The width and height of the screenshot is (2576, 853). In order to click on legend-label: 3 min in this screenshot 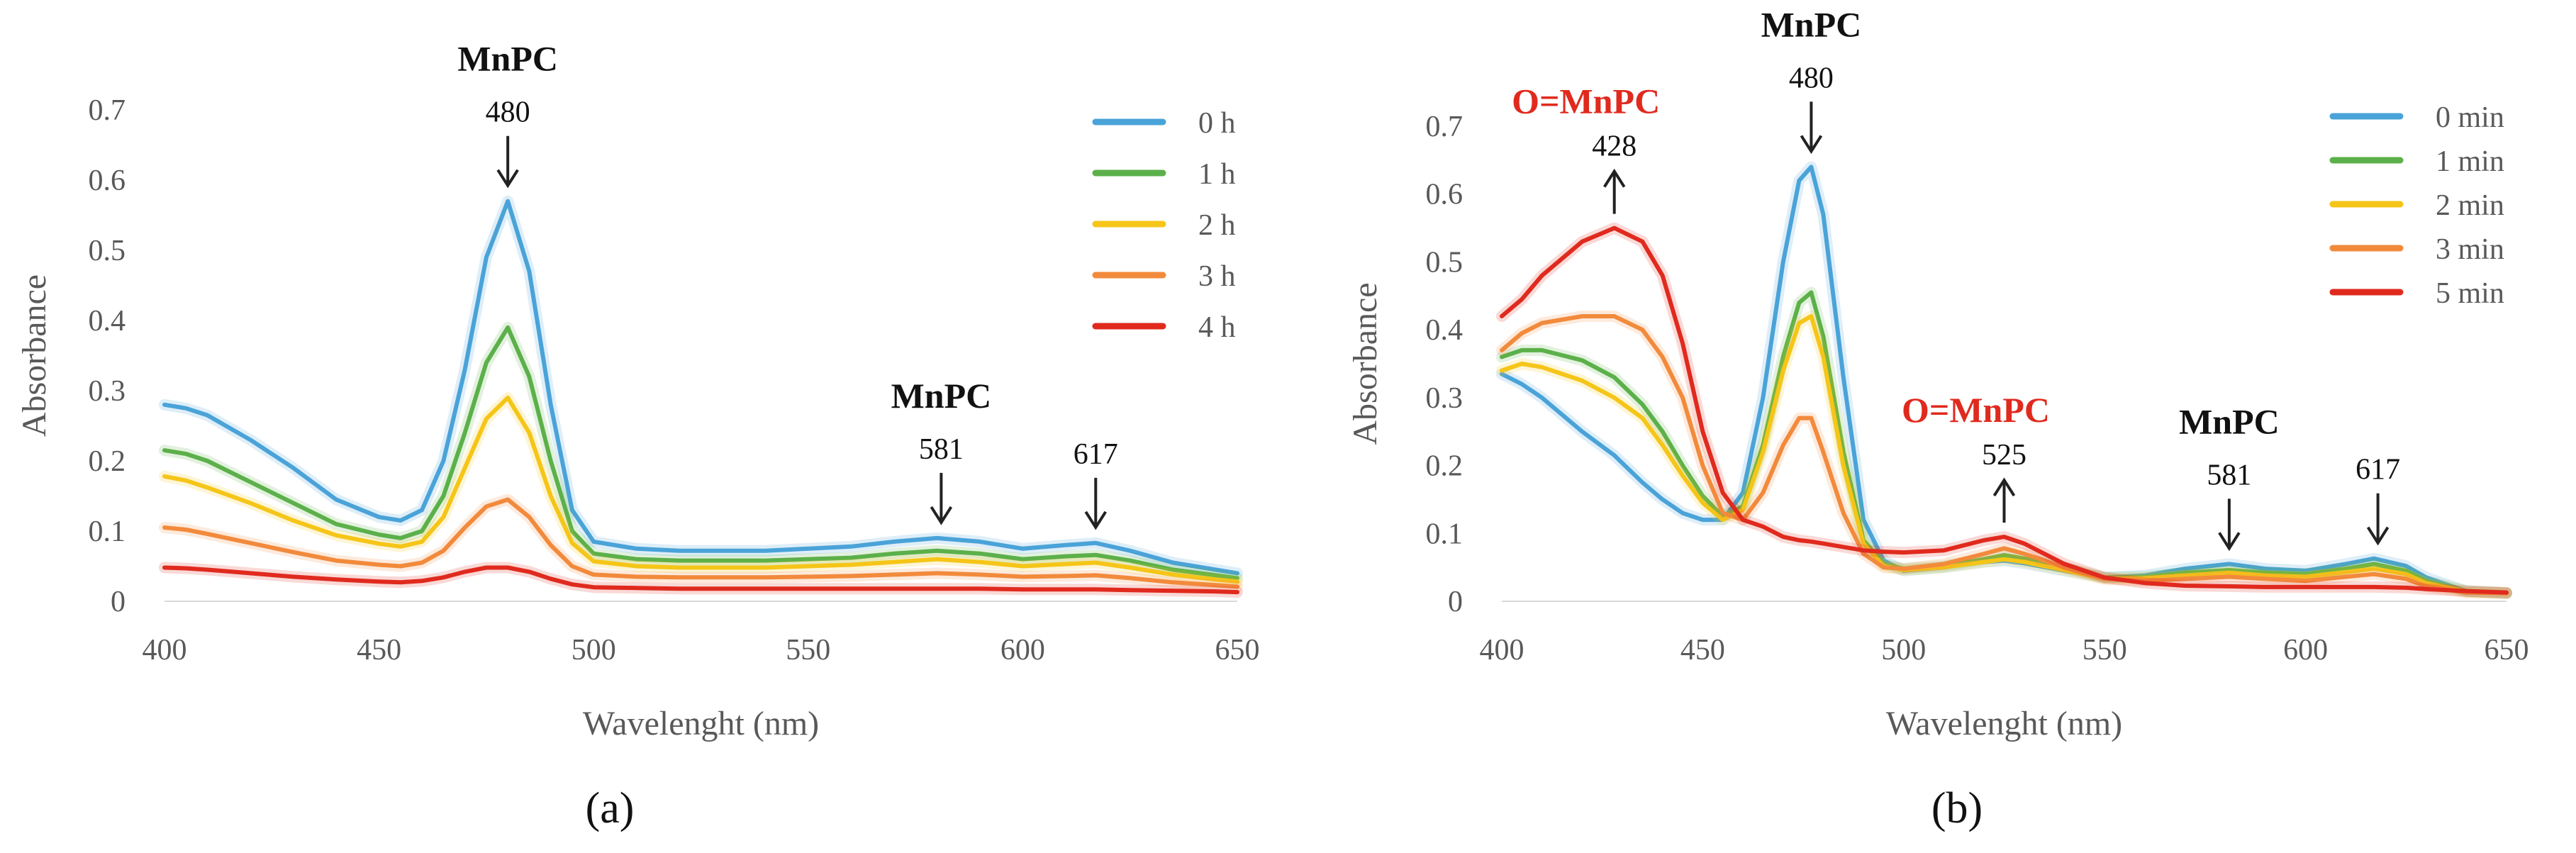, I will do `click(2470, 249)`.